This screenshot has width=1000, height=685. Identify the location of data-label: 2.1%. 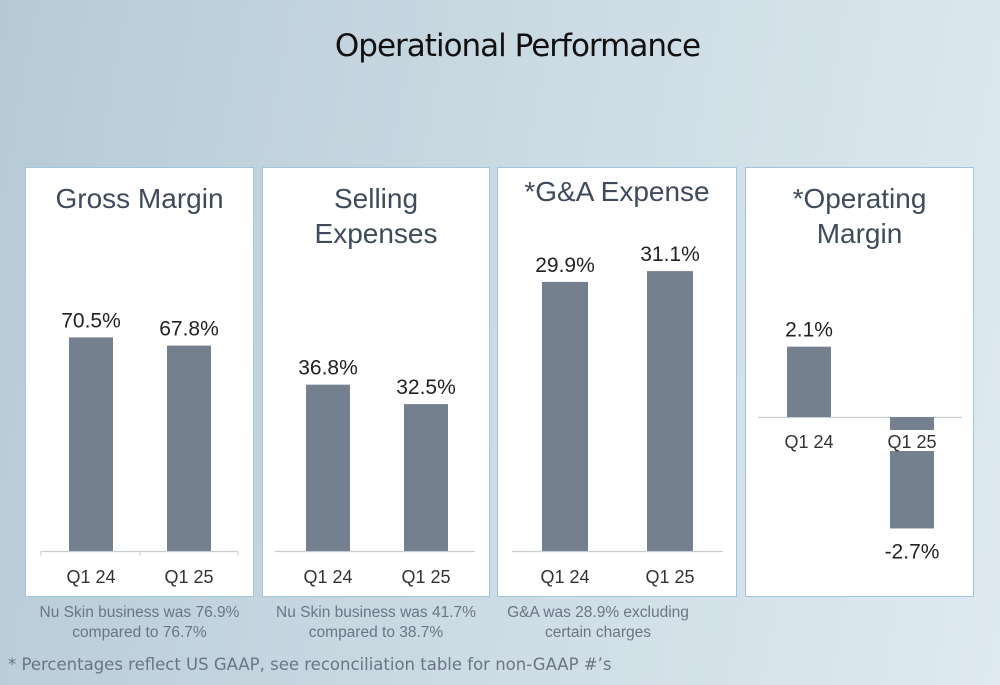
(809, 330).